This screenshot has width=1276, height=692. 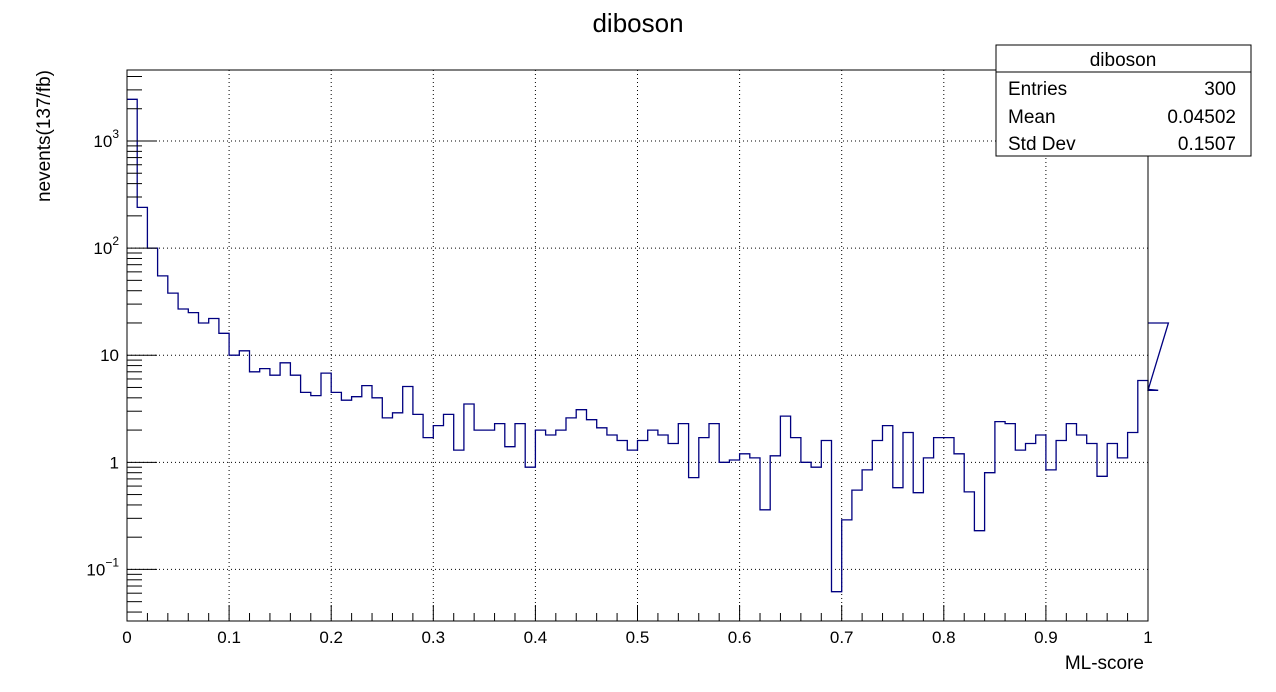 What do you see at coordinates (106, 139) in the screenshot?
I see `y-tick-label: 10³` at bounding box center [106, 139].